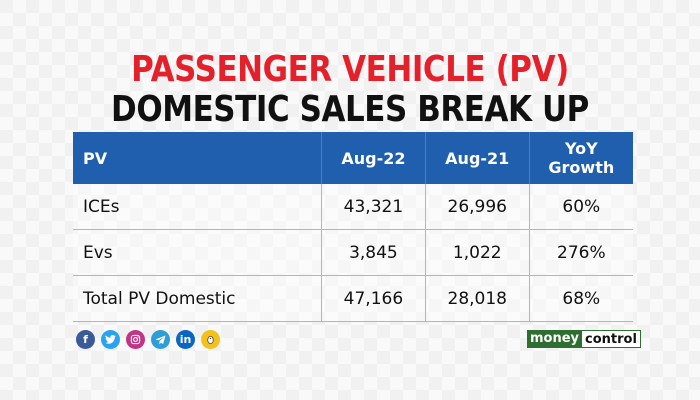 This screenshot has height=400, width=700. What do you see at coordinates (581, 207) in the screenshot?
I see `cell-yoy-growth: 60%` at bounding box center [581, 207].